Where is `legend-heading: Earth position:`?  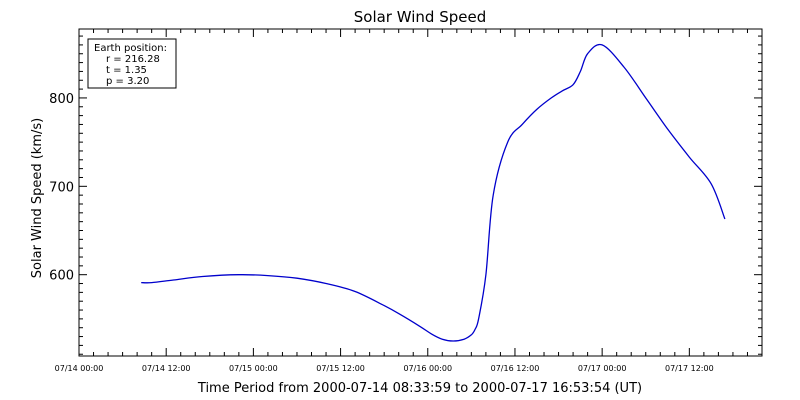
legend-heading: Earth position: is located at coordinates (130, 48).